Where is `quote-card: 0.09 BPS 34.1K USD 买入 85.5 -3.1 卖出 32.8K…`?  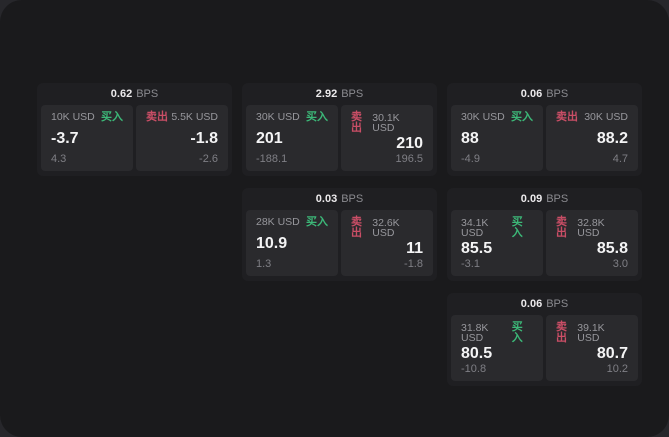
quote-card: 0.09 BPS 34.1K USD 买入 85.5 -3.1 卖出 32.8K… is located at coordinates (544, 234).